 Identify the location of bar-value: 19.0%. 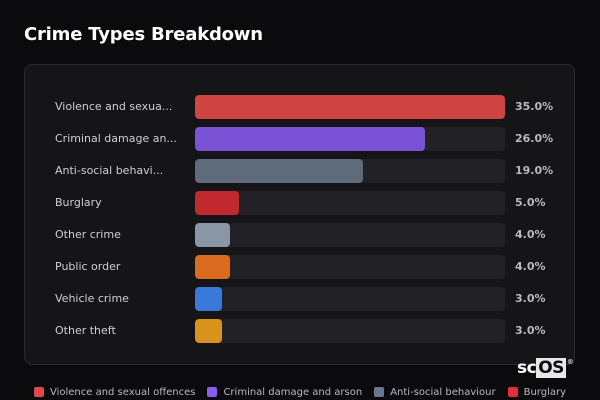
(534, 170).